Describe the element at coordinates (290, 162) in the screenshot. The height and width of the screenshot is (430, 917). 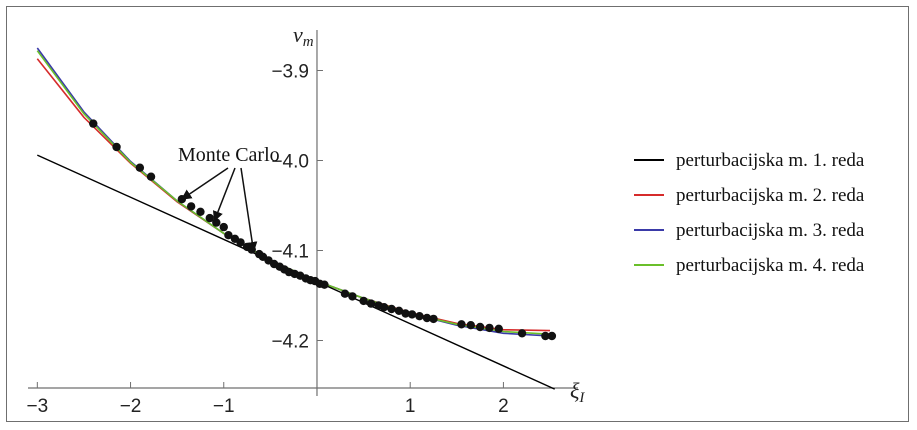
I see `y-tick-label: −4.0` at that location.